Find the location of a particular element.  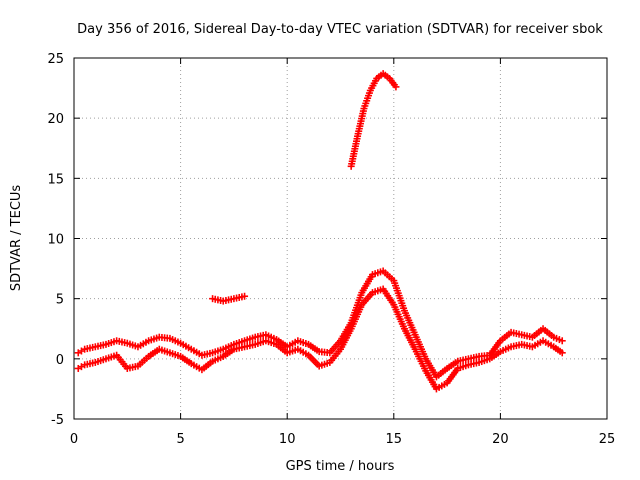

x-axis-label: GPS time / hours is located at coordinates (340, 466).